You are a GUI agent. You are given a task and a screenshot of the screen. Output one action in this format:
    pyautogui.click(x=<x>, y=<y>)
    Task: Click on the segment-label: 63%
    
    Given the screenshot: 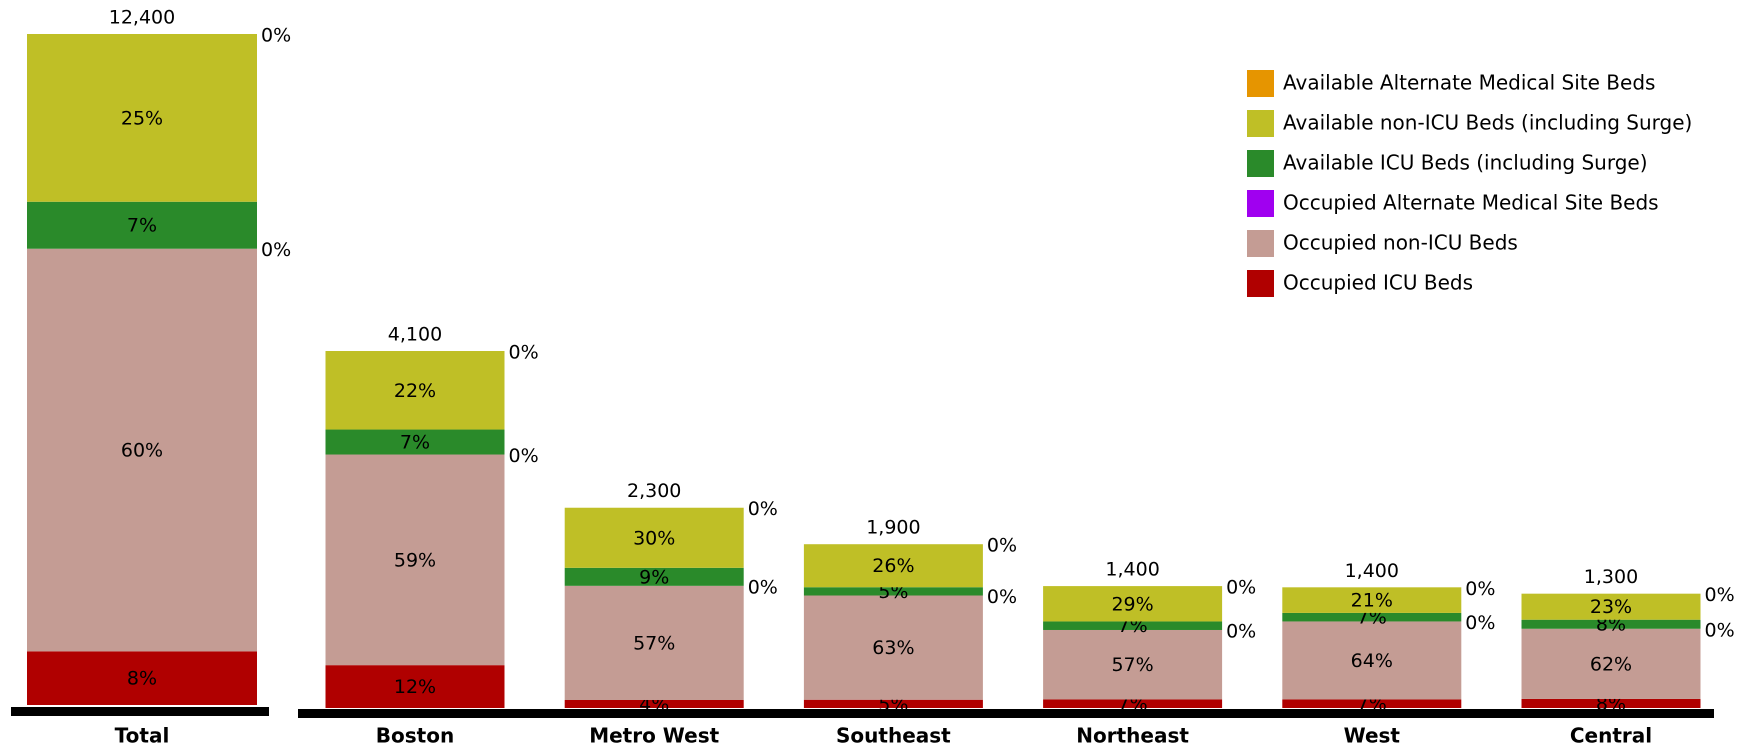 What is the action you would take?
    pyautogui.click(x=893, y=648)
    